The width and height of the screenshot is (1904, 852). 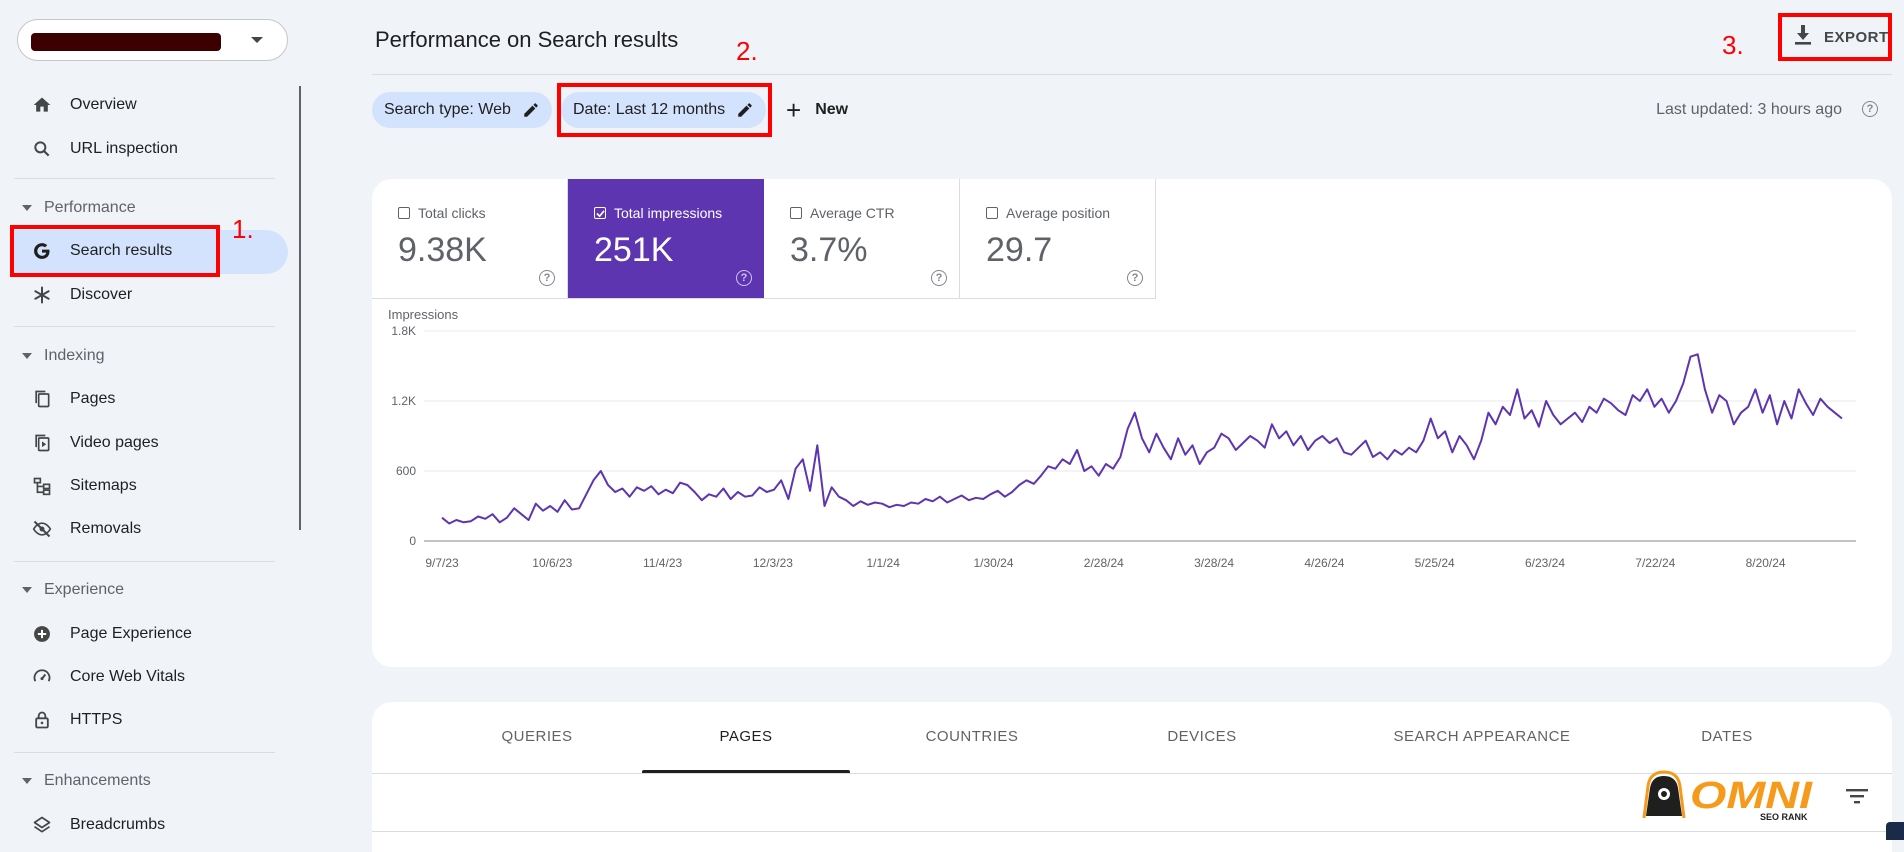 I want to click on section-enhancements: Enhancements, so click(x=86, y=781).